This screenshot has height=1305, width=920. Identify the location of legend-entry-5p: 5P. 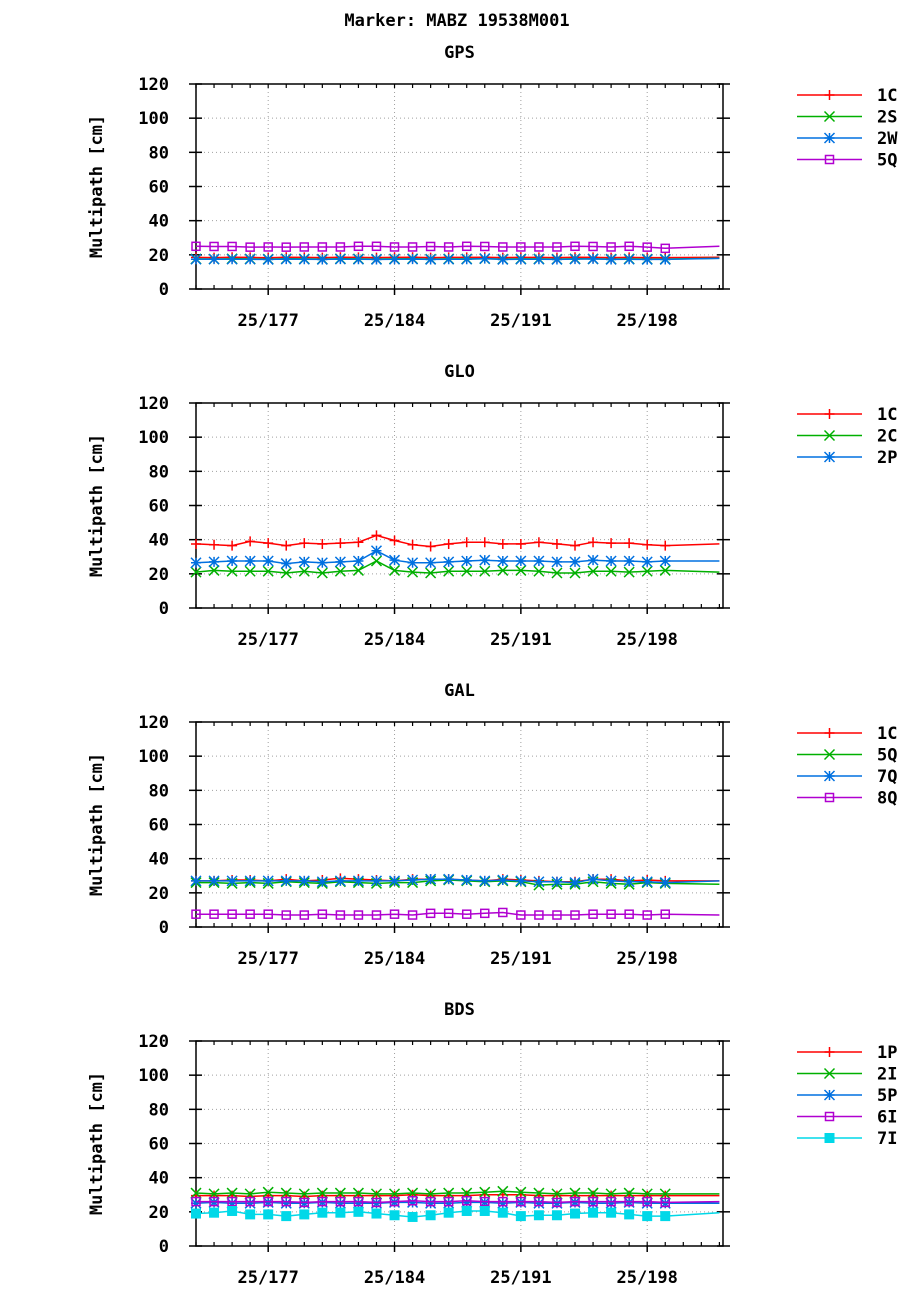
(847, 1096).